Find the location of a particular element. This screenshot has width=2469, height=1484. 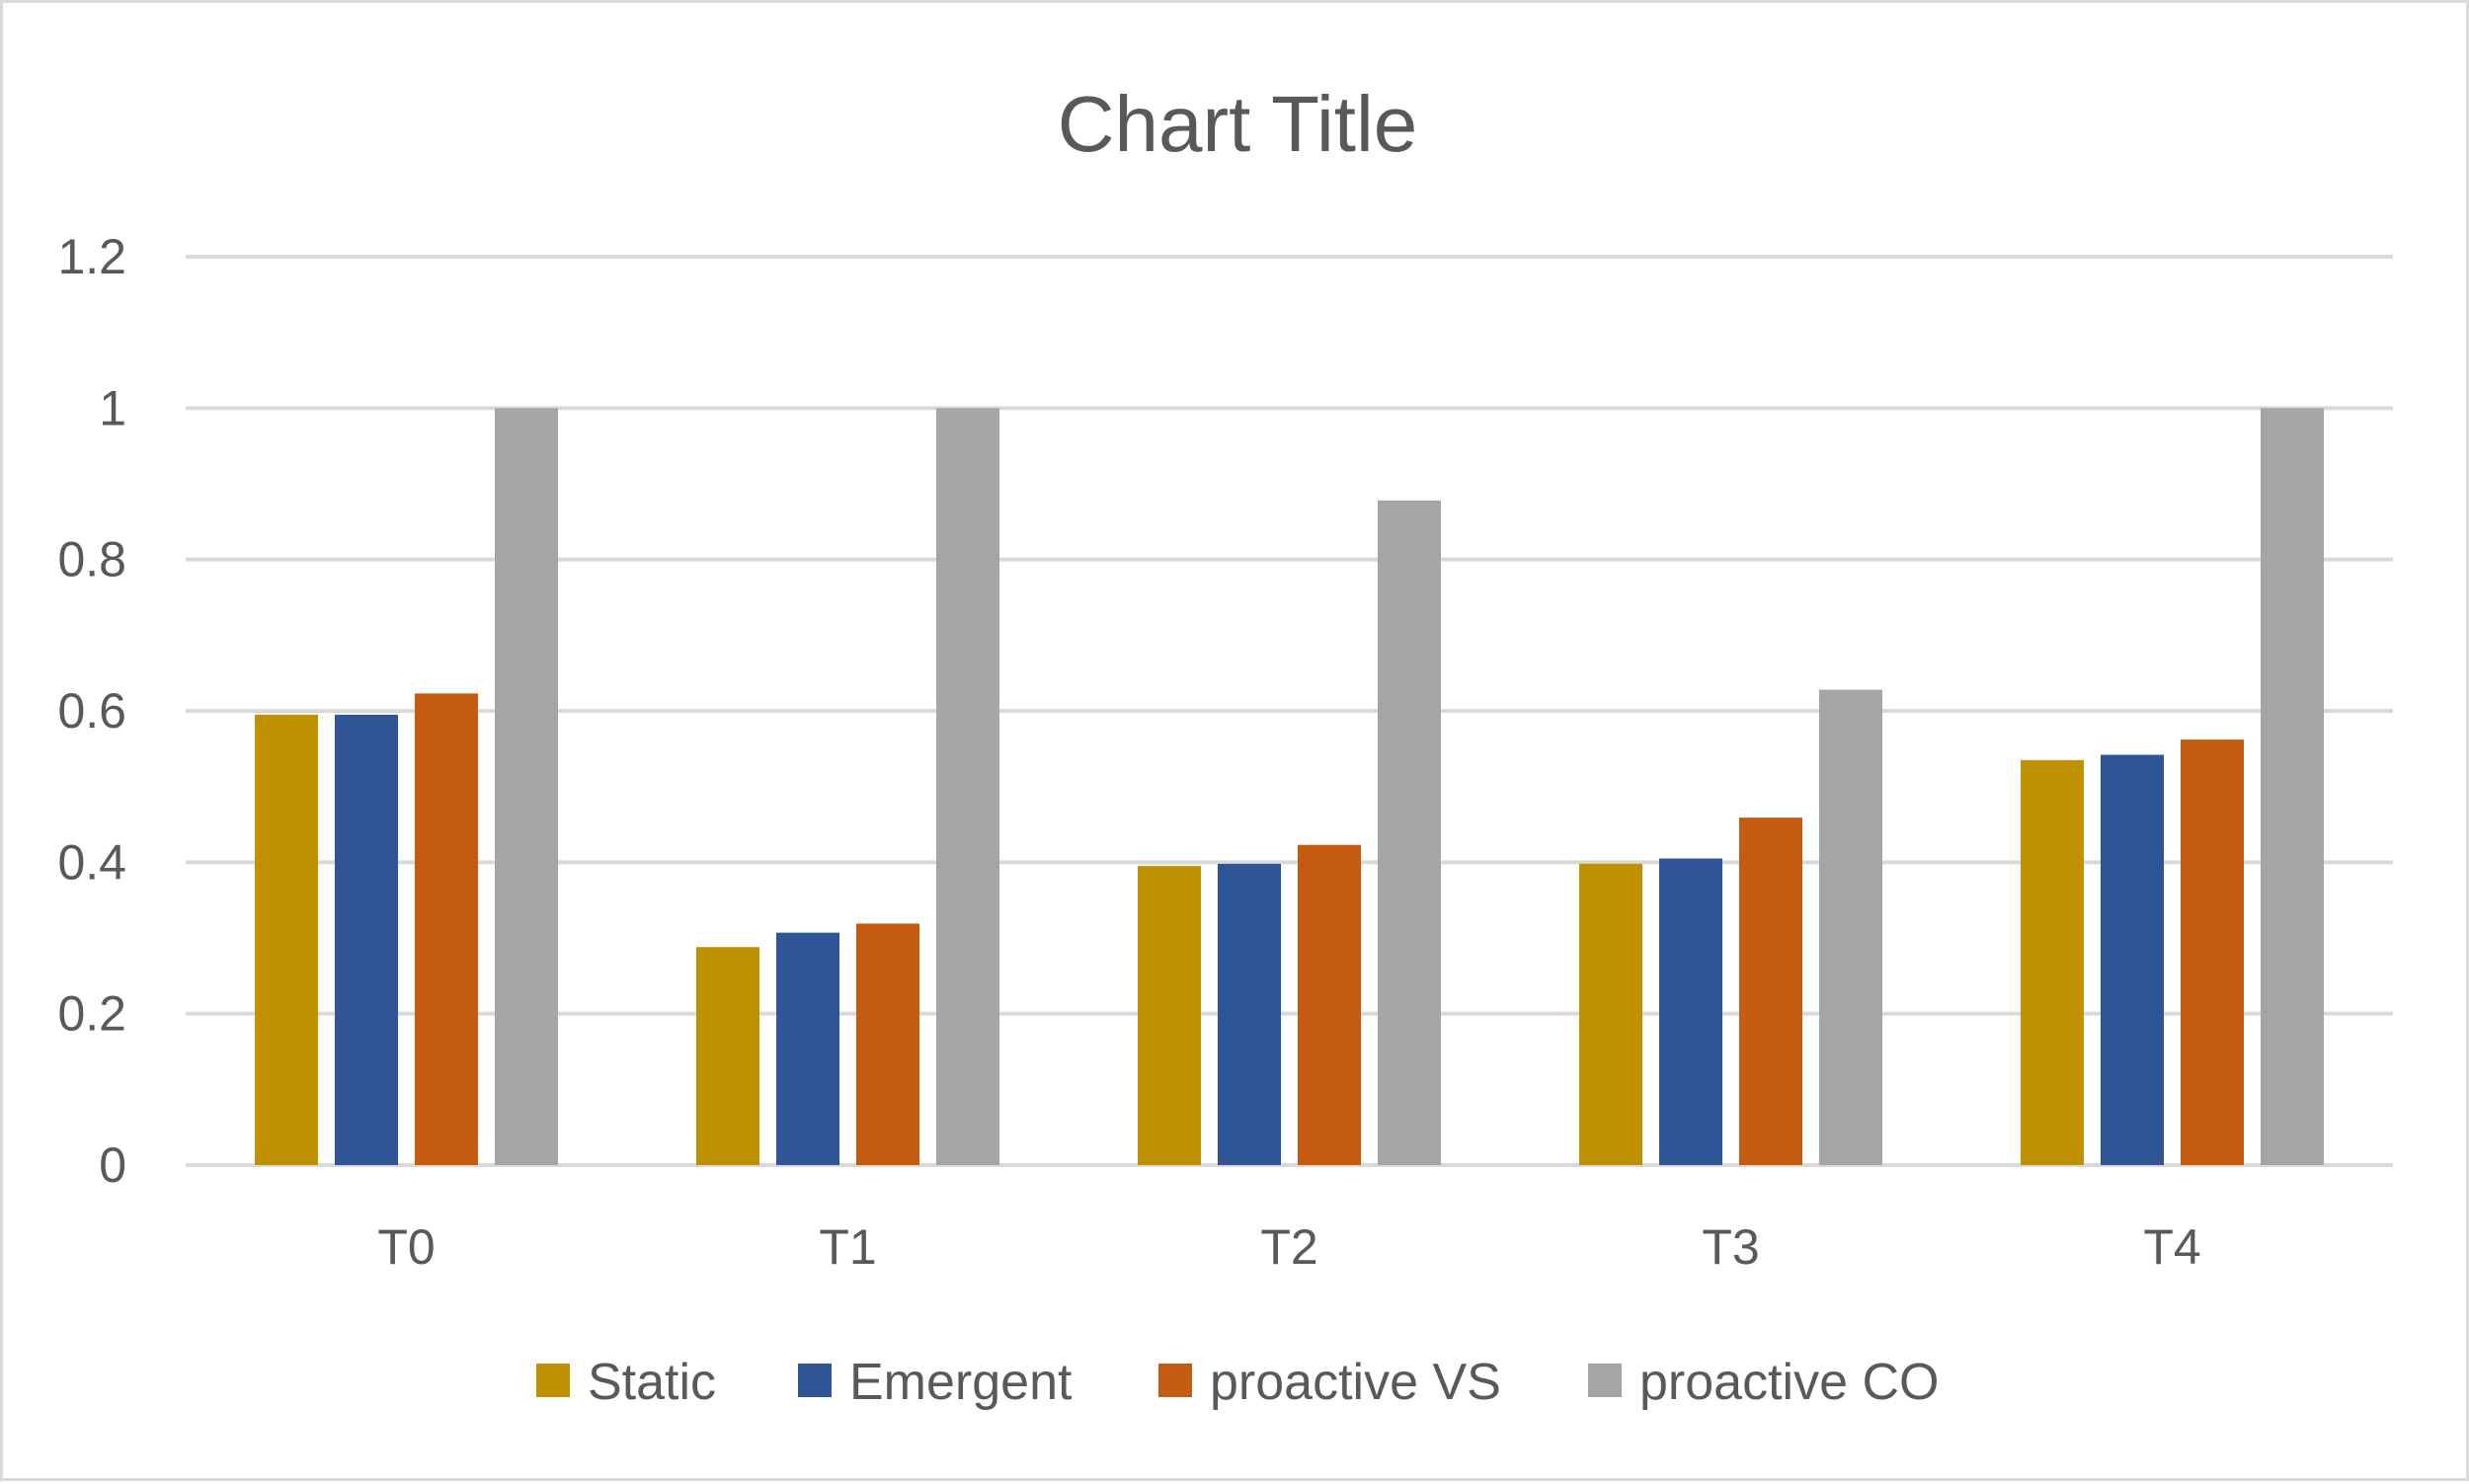

bar-proactive-co-t2 is located at coordinates (1409, 833).